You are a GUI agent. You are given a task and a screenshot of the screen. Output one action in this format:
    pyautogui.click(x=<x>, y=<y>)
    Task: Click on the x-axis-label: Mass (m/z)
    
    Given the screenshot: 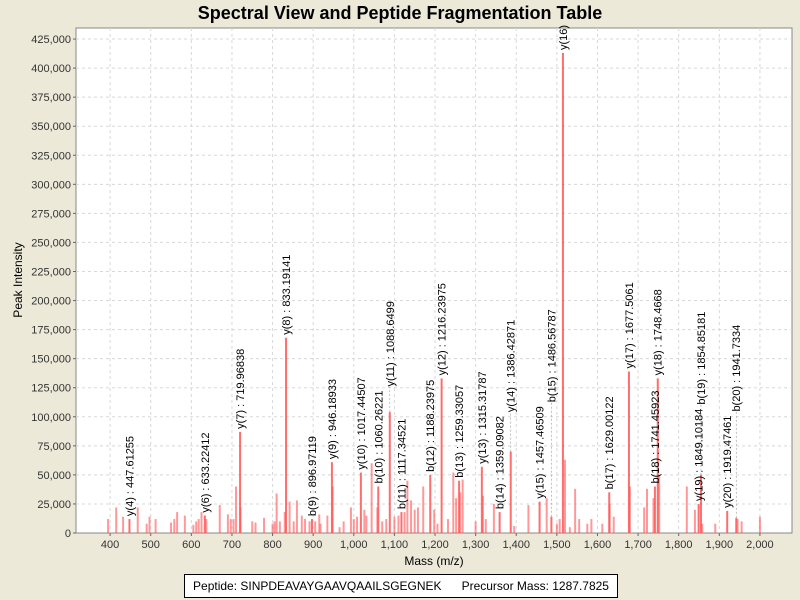 What is the action you would take?
    pyautogui.click(x=433, y=561)
    